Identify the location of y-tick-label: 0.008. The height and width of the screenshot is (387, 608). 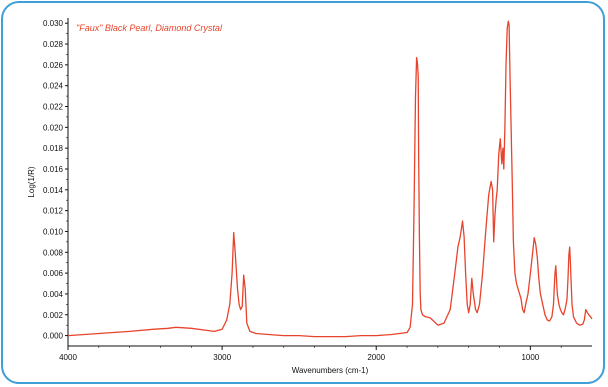
(53, 252).